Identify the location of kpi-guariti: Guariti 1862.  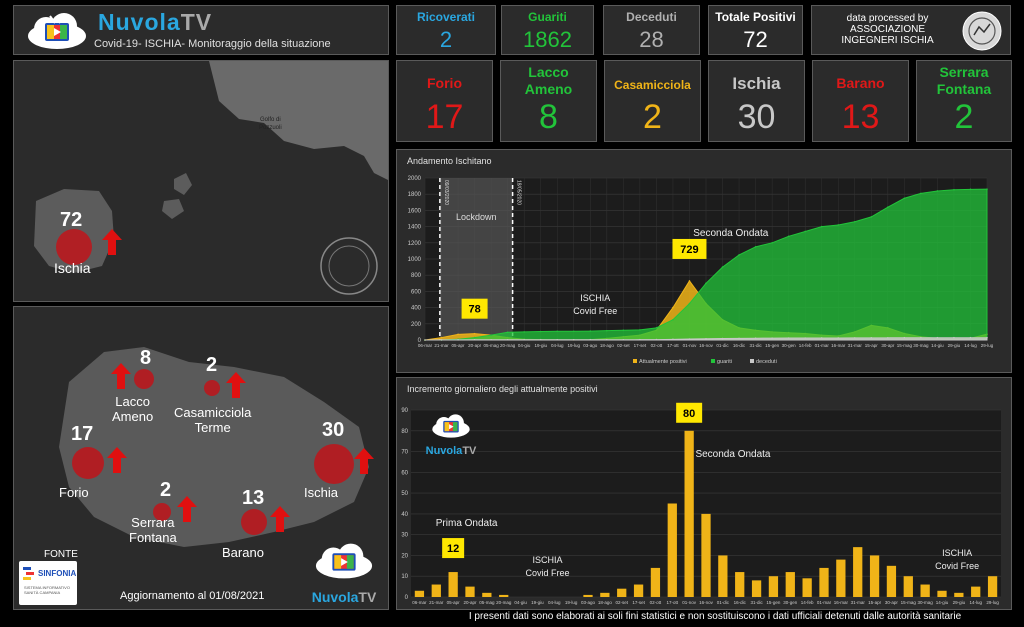
(547, 30).